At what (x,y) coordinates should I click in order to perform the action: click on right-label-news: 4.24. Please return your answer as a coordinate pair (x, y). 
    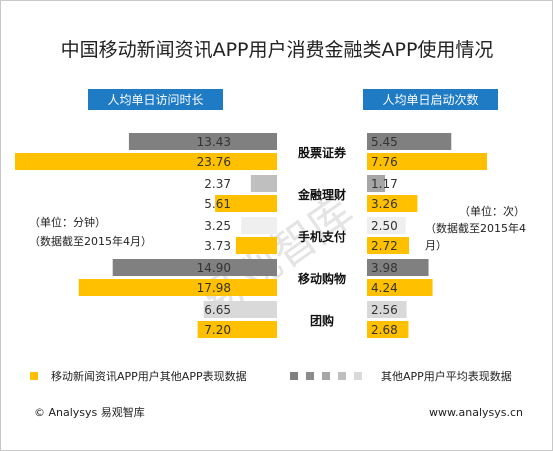
    Looking at the image, I should click on (384, 288).